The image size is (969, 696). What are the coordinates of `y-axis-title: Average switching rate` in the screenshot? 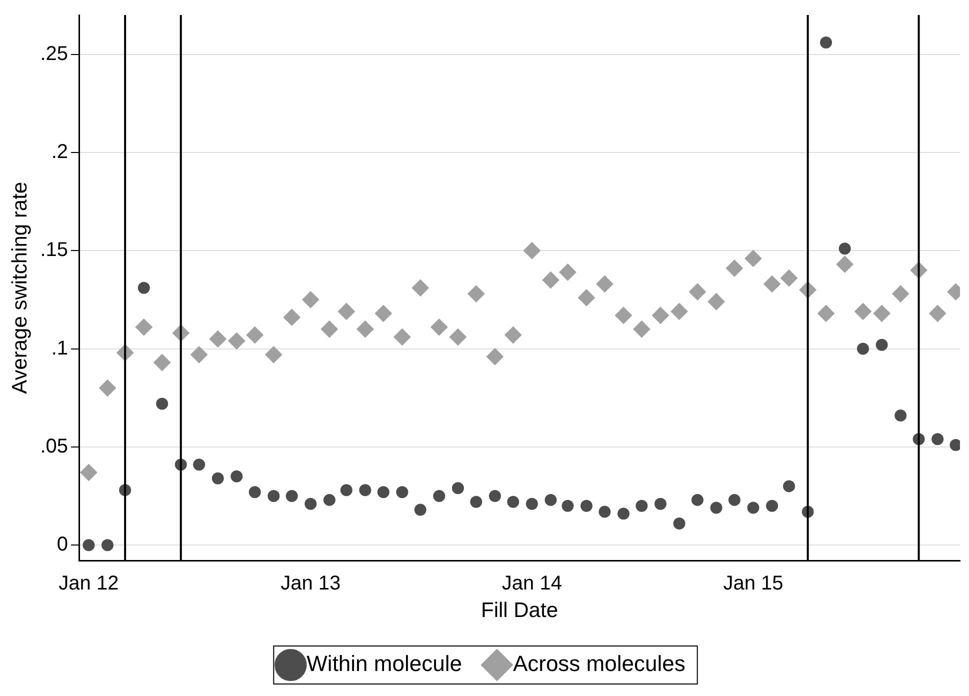 It's located at (20, 288).